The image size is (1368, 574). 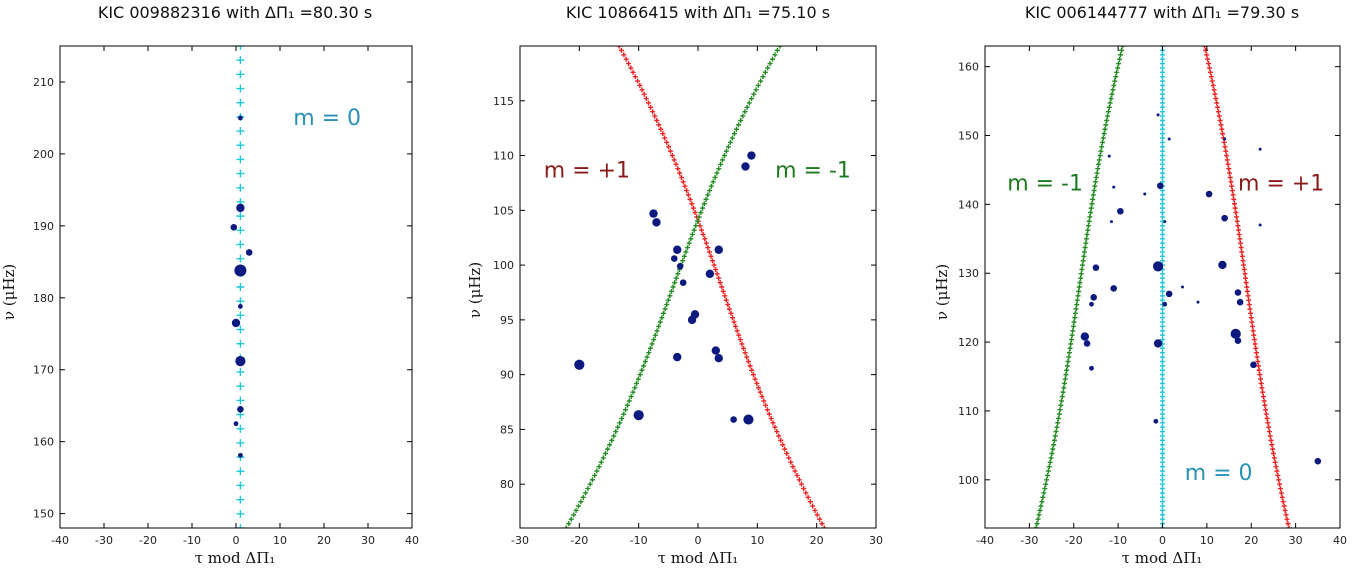 I want to click on x-tick-label: 10, so click(x=280, y=540).